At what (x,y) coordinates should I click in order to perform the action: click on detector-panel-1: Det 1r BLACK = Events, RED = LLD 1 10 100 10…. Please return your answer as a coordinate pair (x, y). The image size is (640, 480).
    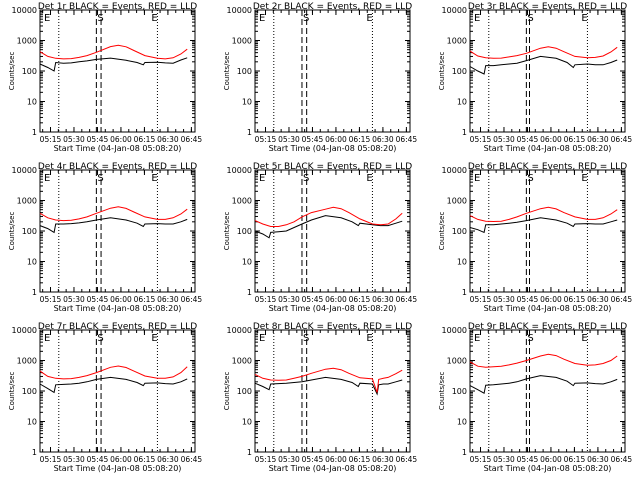
    Looking at the image, I should click on (105, 77).